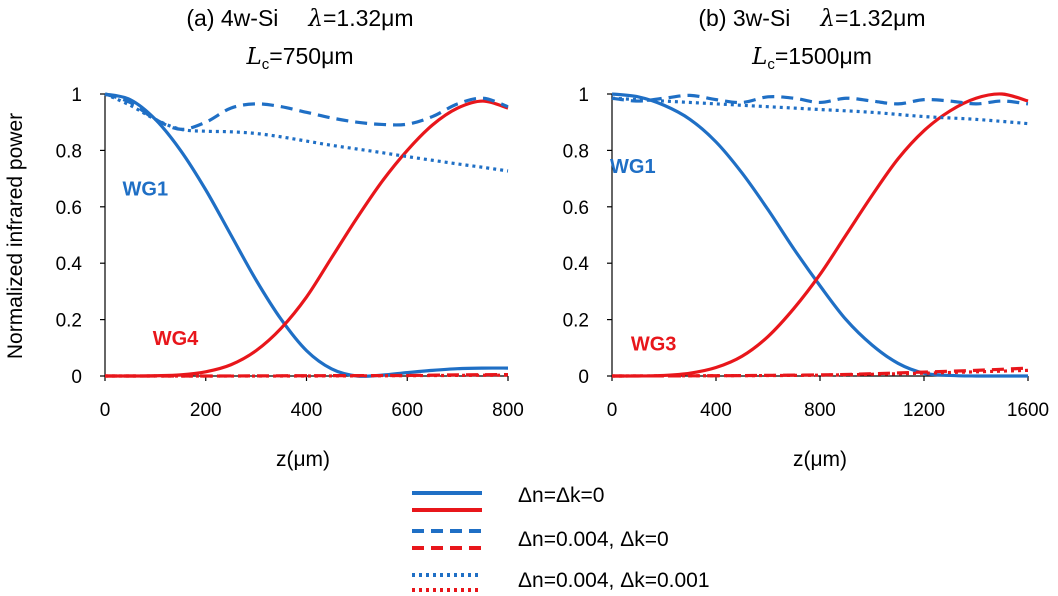 This screenshot has height=596, width=1058. What do you see at coordinates (254, 57) in the screenshot?
I see `panel-a-lc-symbol: L` at bounding box center [254, 57].